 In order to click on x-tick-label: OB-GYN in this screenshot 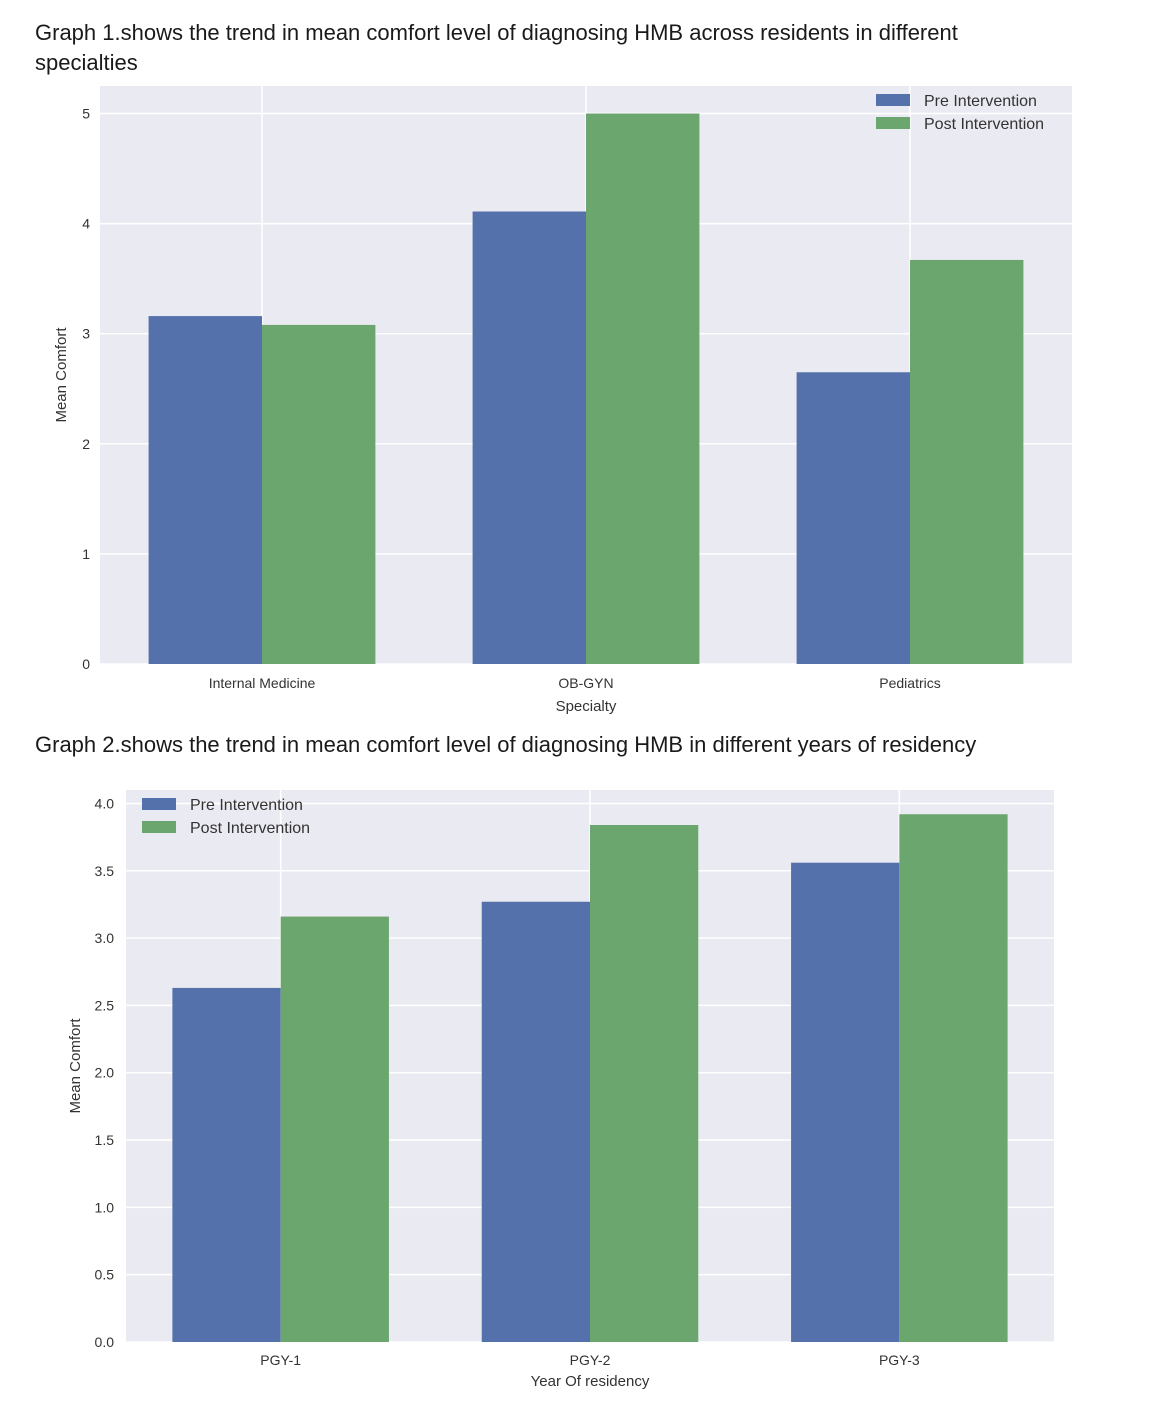, I will do `click(585, 683)`.